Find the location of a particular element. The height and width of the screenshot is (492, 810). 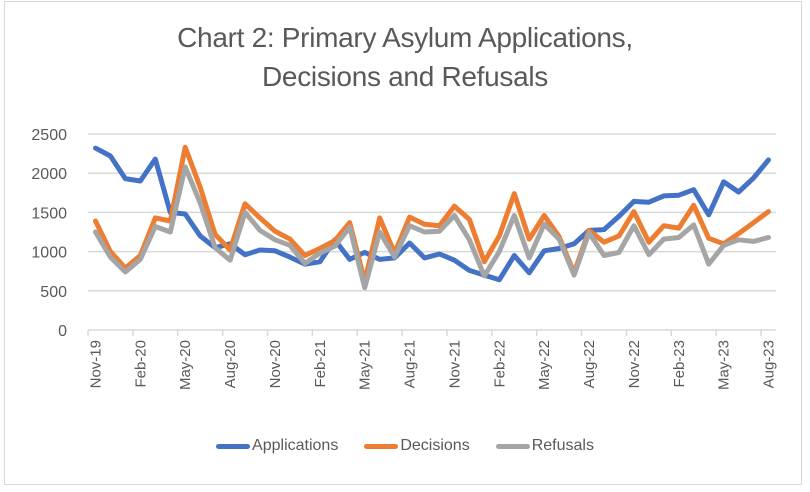

x-tick-label: Aug-20 is located at coordinates (230, 364).